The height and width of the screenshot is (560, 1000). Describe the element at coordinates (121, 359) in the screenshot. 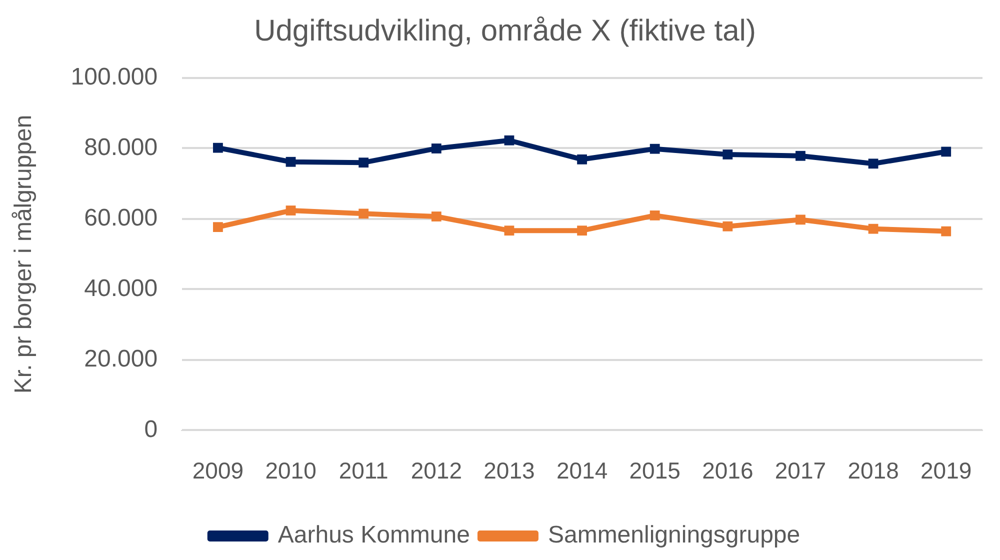

I see `y-tick-label: 20.000` at that location.